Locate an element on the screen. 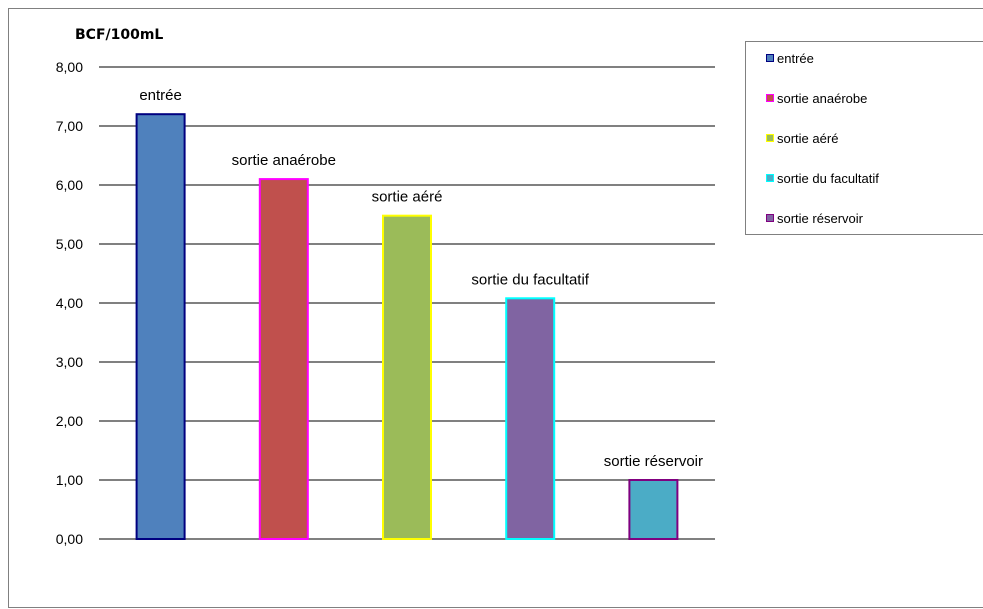  legend-label: sortie aéré is located at coordinates (808, 138).